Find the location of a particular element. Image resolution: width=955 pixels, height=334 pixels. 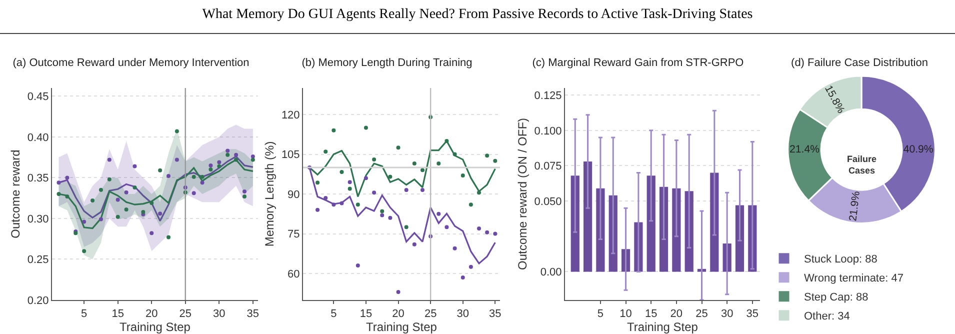

x-tick-label: 10 is located at coordinates (626, 314).